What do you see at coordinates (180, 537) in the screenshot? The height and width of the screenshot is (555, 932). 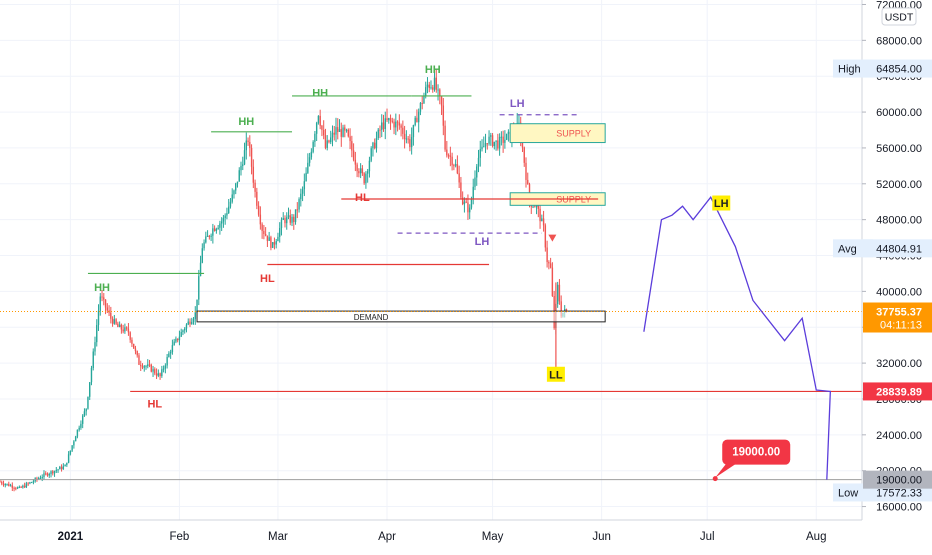 I see `time-tick-label: Feb` at bounding box center [180, 537].